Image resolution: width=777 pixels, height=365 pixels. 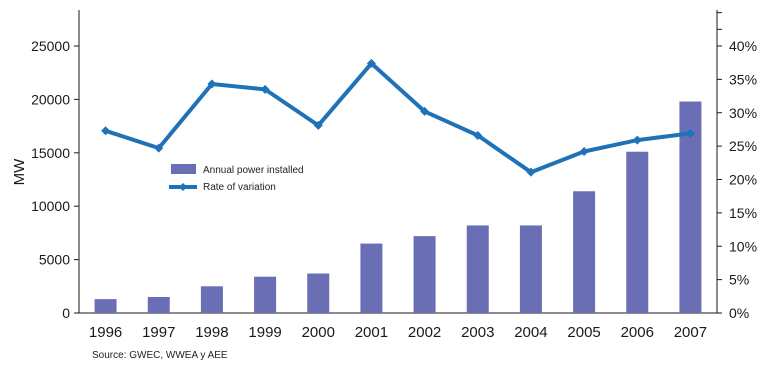 I want to click on y2-tick-label: 30%, so click(x=743, y=113).